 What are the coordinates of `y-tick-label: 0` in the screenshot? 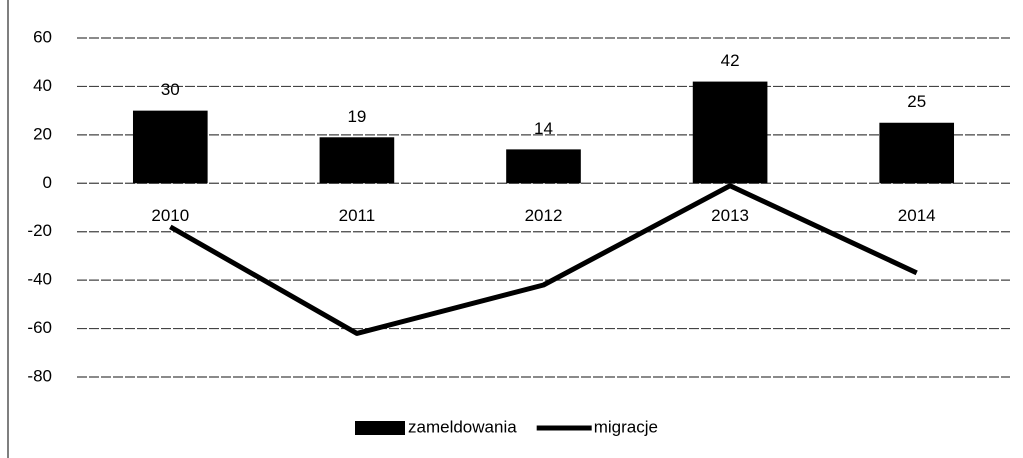 It's located at (47, 182).